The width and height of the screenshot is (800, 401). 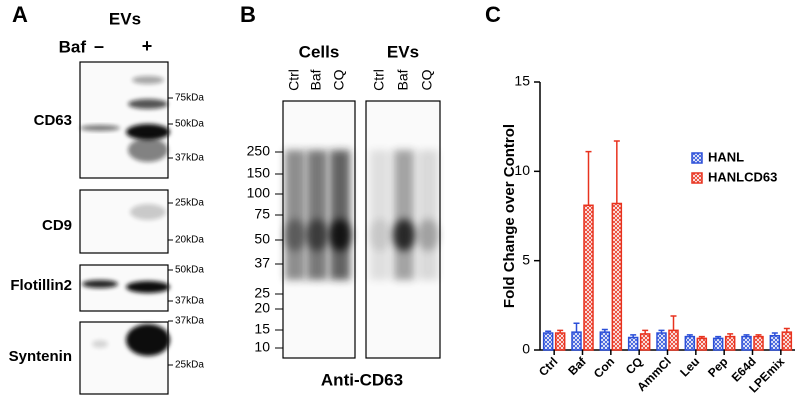 What do you see at coordinates (262, 239) in the screenshot?
I see `size-marker: 50` at bounding box center [262, 239].